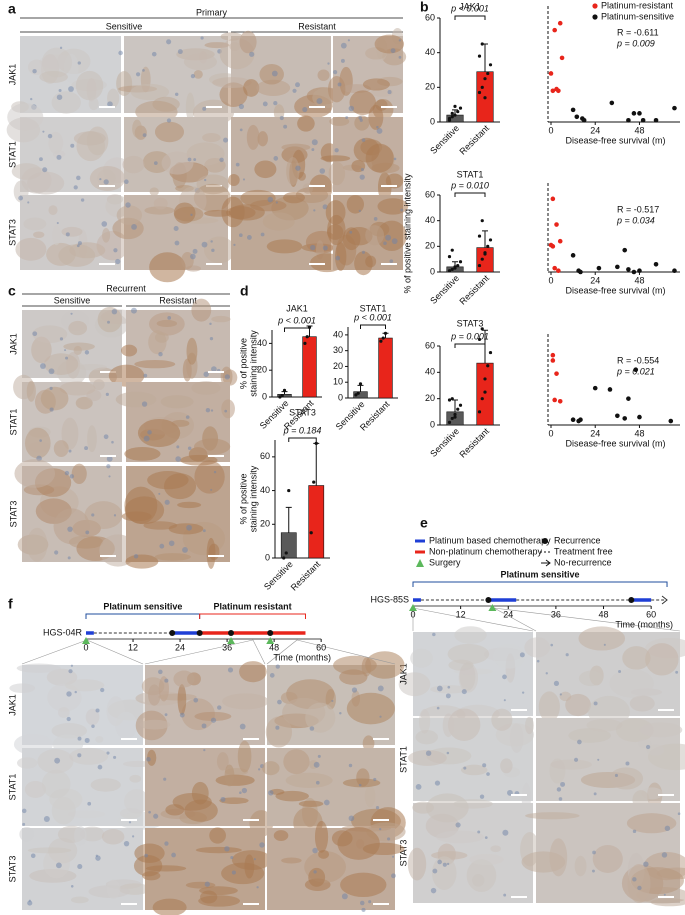  I want to click on y-tick-label: 20, so click(262, 370).